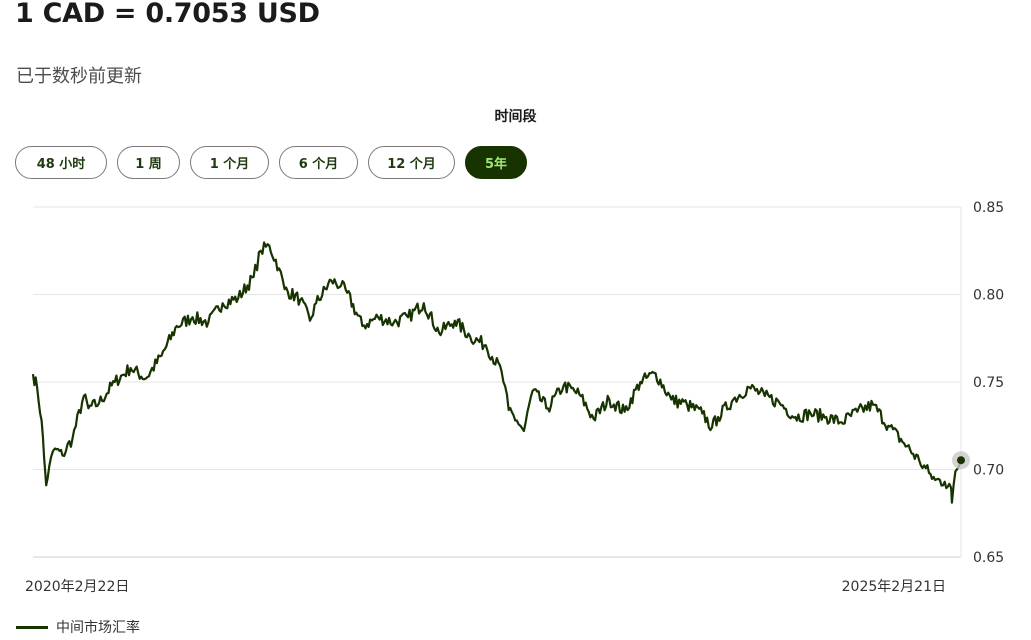  I want to click on chart-y-axis: 0.85 0.80 0.75 0.70 0.65, so click(988, 383).